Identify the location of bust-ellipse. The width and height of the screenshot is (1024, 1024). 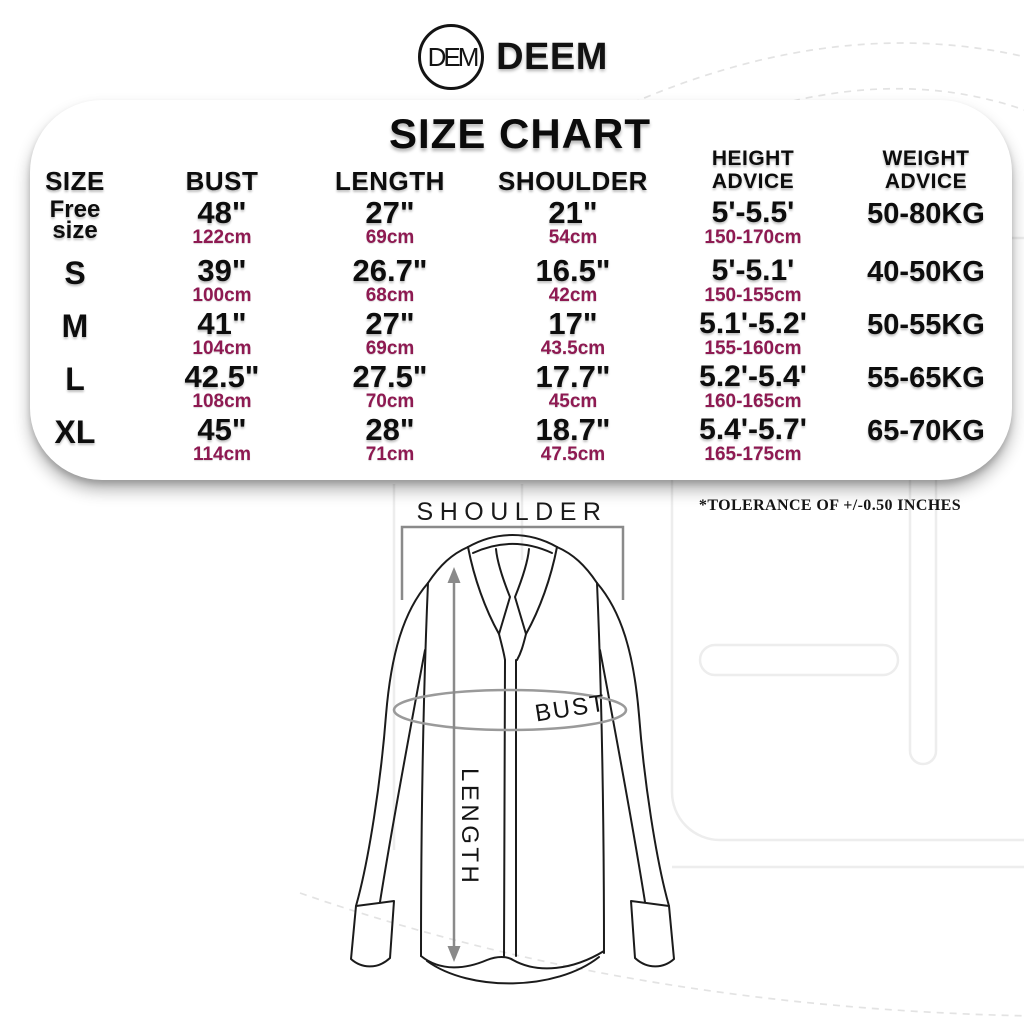
(510, 710).